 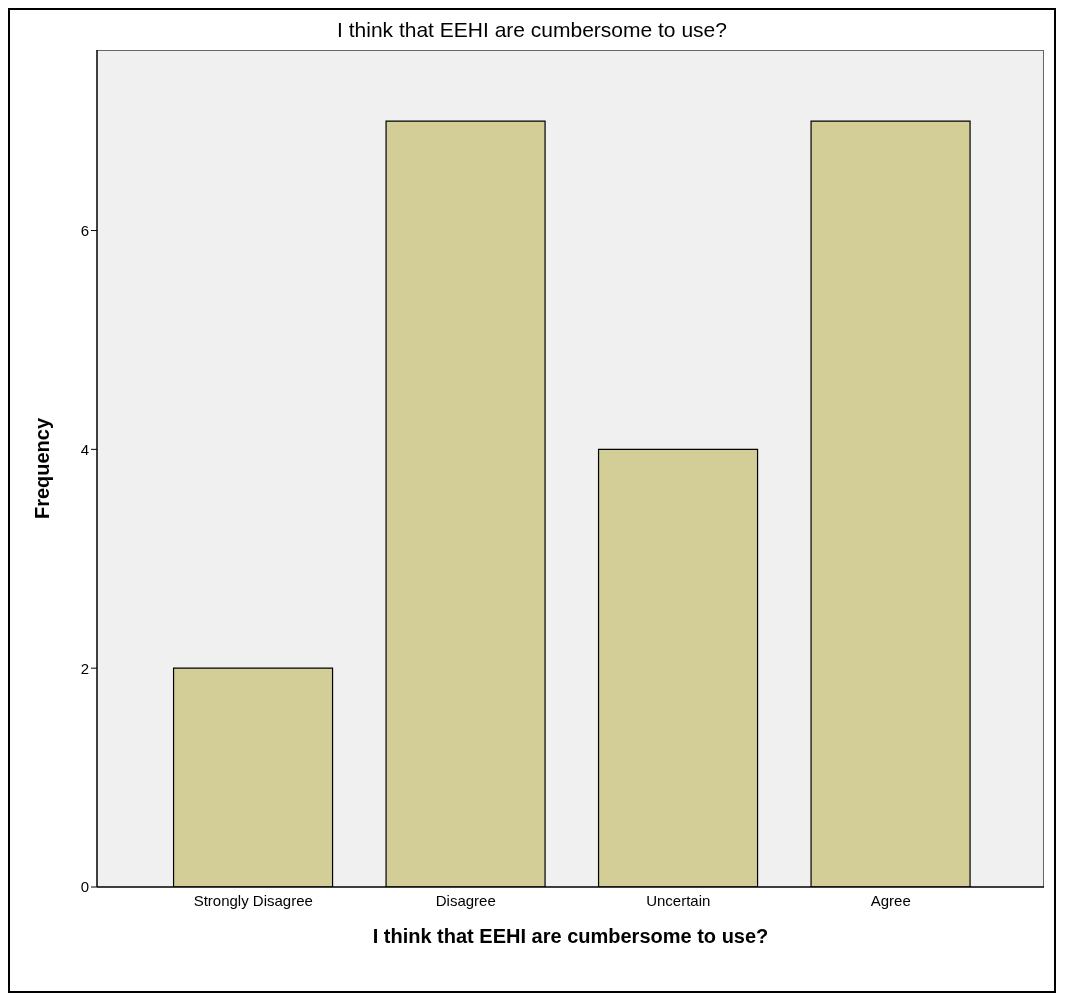 What do you see at coordinates (84, 449) in the screenshot?
I see `y-tick-label: 4` at bounding box center [84, 449].